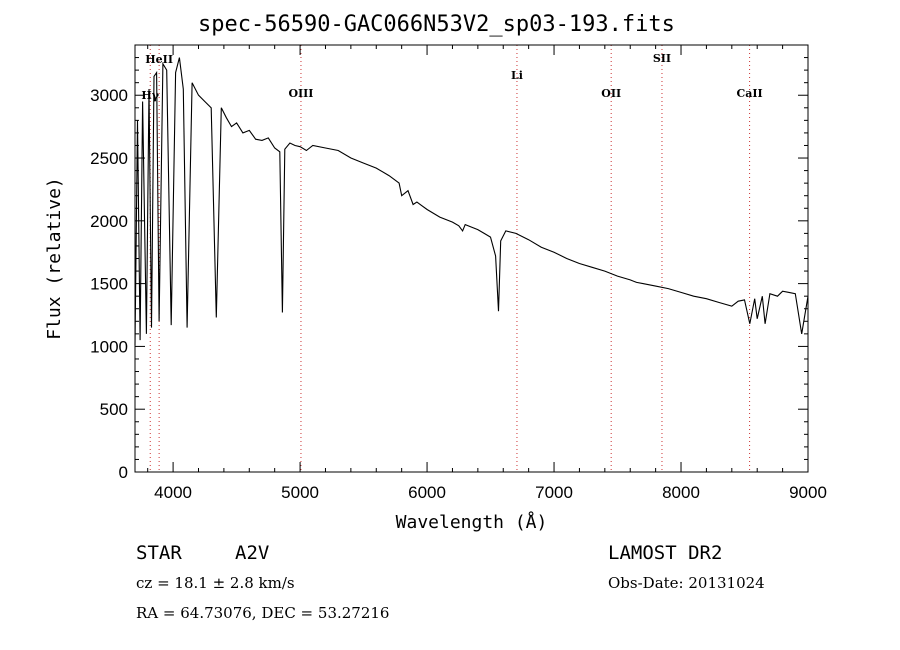  What do you see at coordinates (300, 492) in the screenshot?
I see `x-tick-label: 5000` at bounding box center [300, 492].